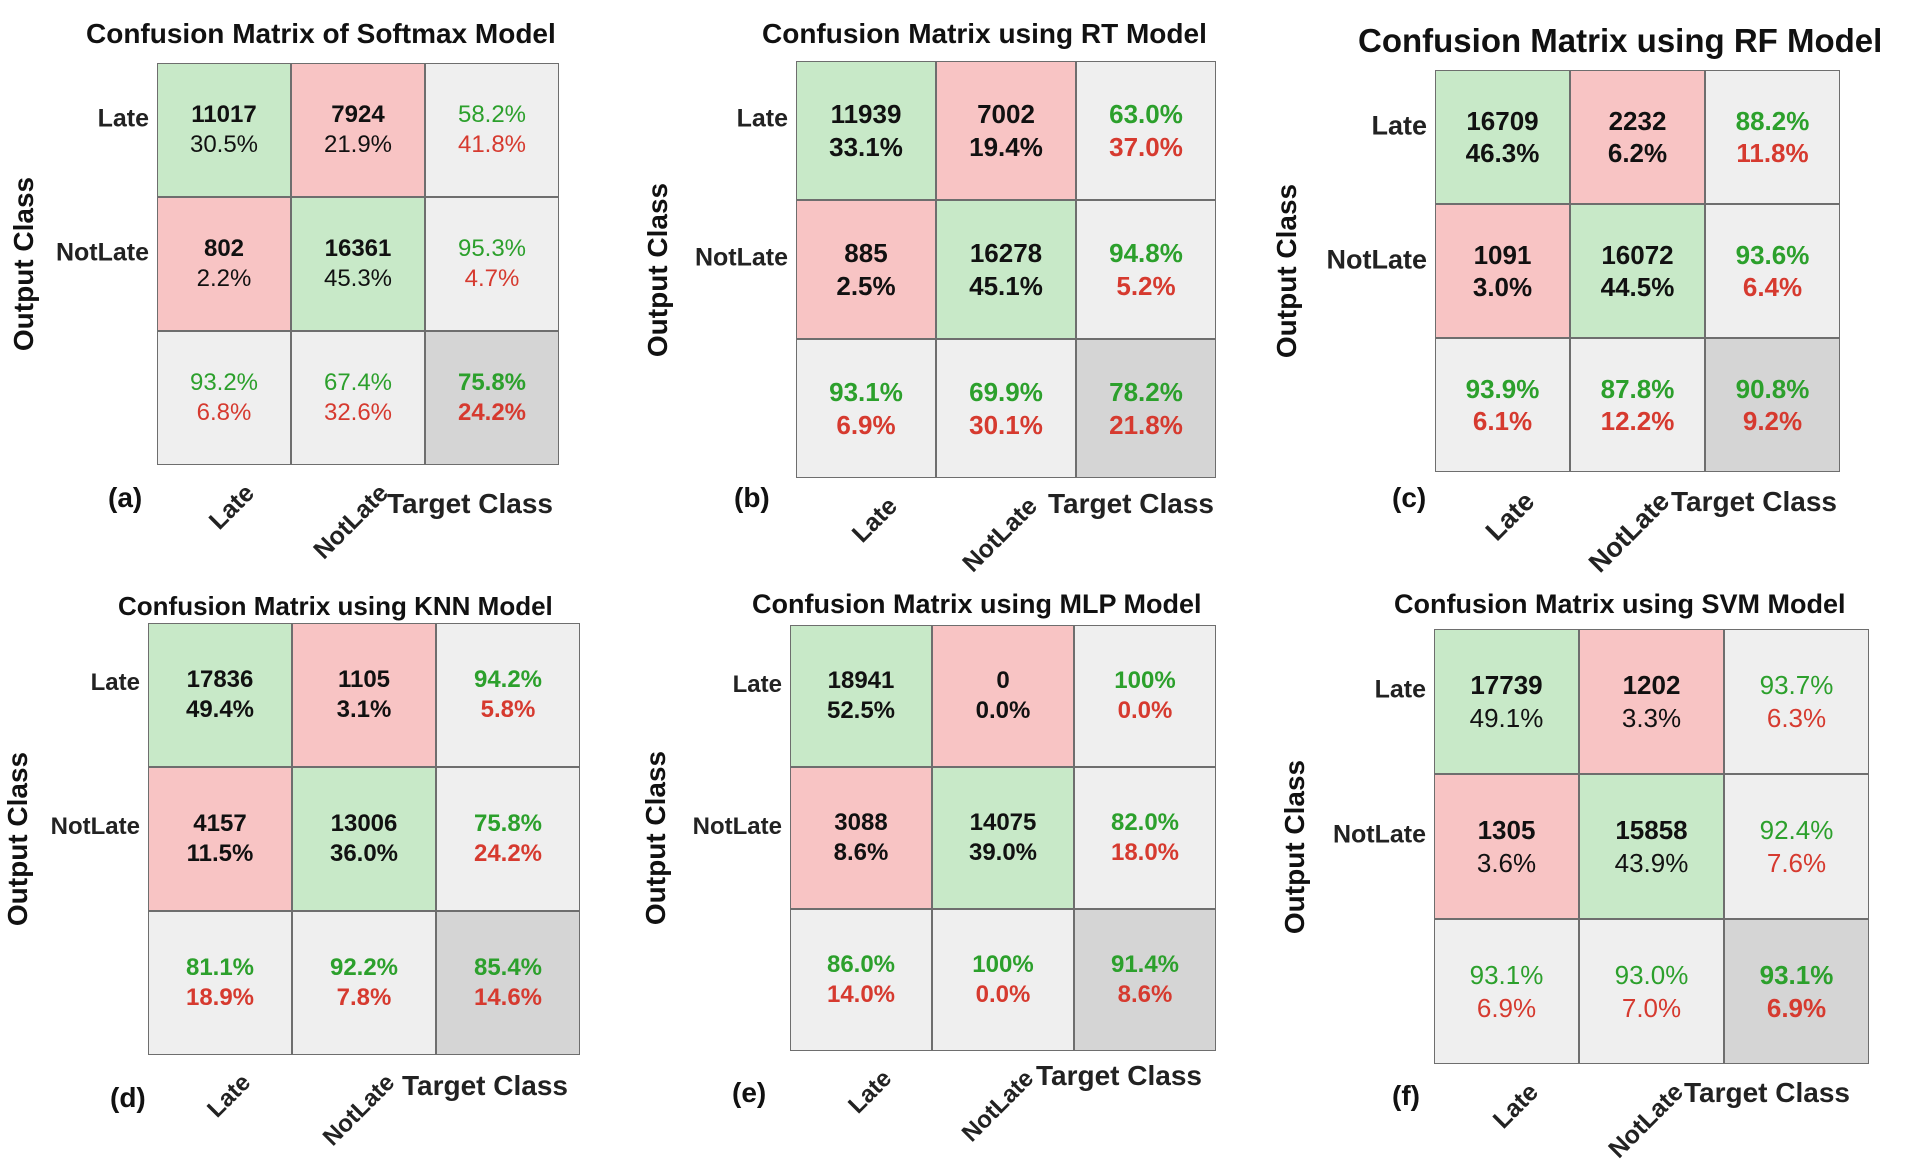 The height and width of the screenshot is (1170, 1923). What do you see at coordinates (749, 1092) in the screenshot?
I see `panel-letter: (e)` at bounding box center [749, 1092].